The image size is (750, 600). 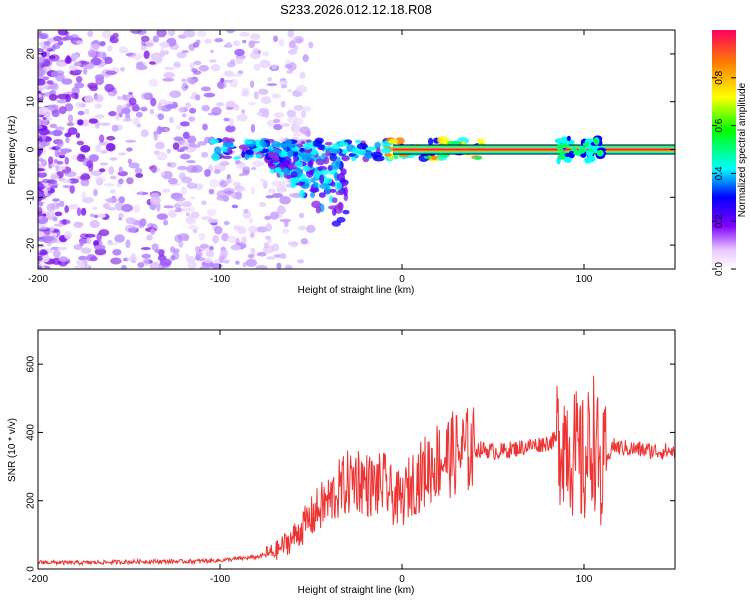 I want to click on spectrogram-y-tick-label: 20, so click(x=31, y=54).